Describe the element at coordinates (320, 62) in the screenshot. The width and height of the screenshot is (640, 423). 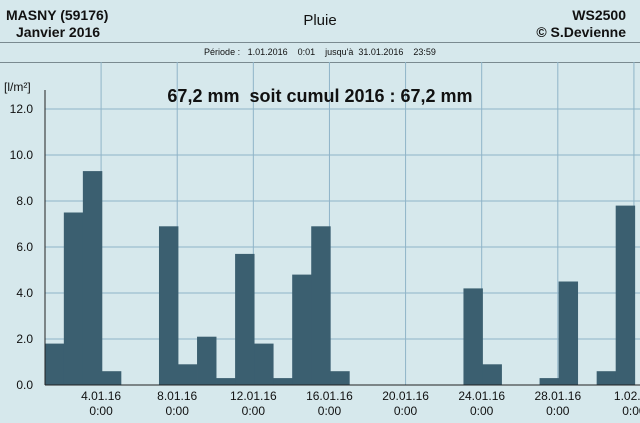
I see `header-divider-bottom` at that location.